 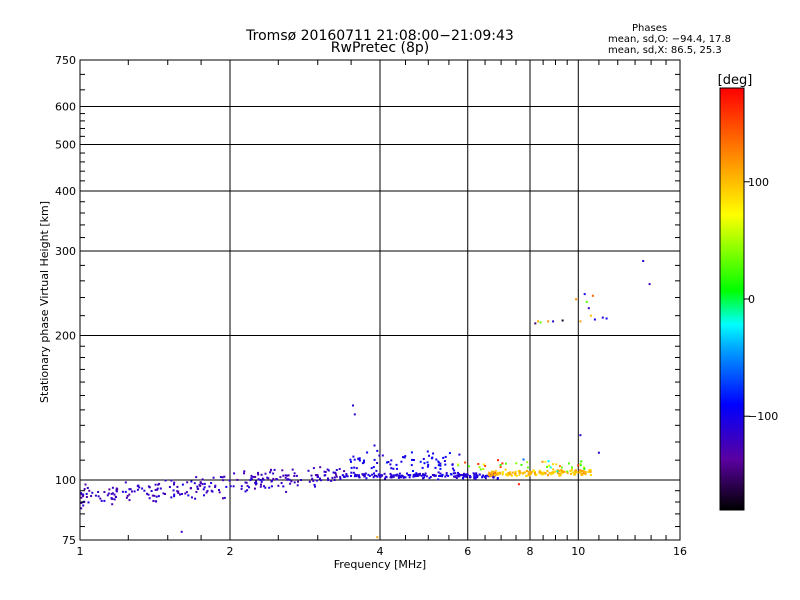 I want to click on y-tick-label: 100, so click(x=65, y=480).